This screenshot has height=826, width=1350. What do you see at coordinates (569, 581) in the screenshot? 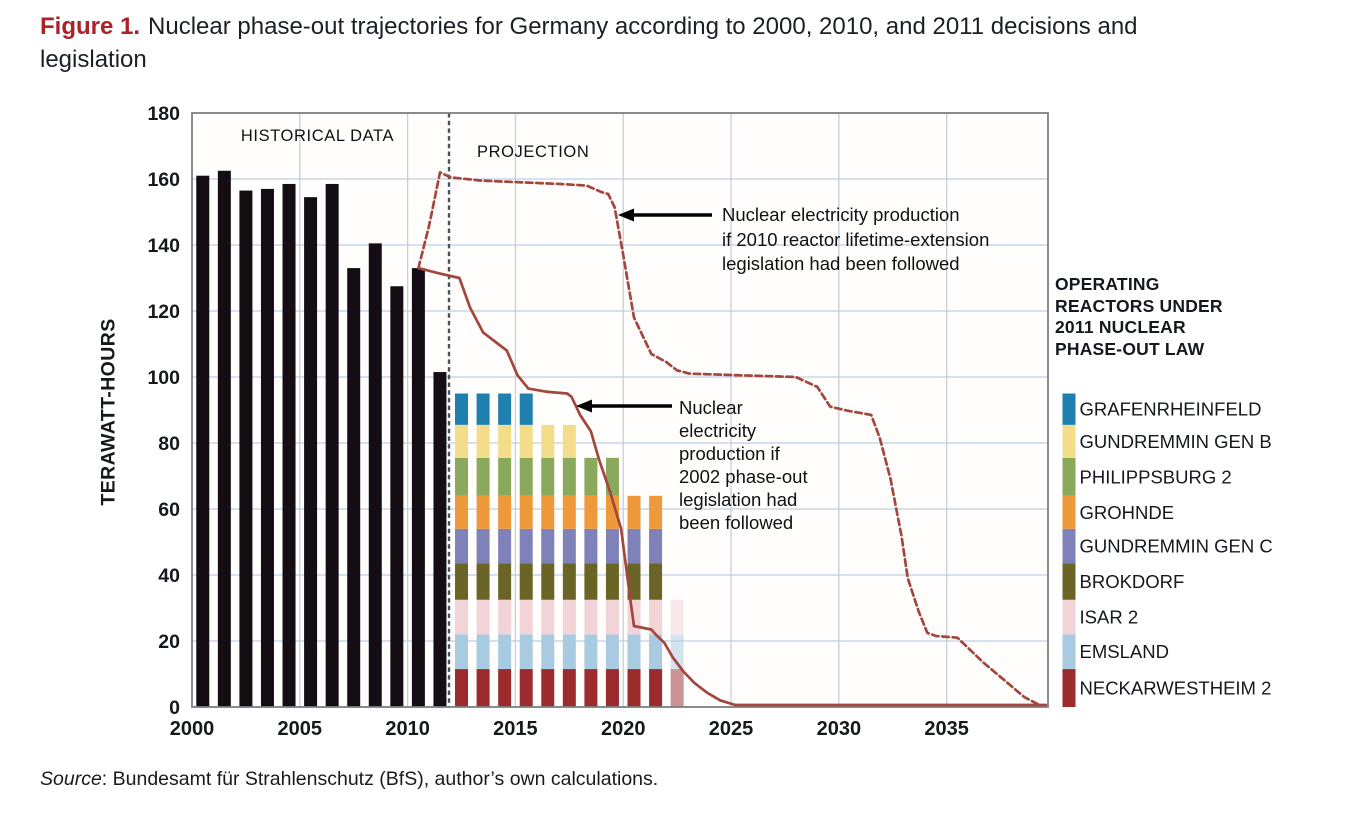
I see `bar-2017-brokdorf` at bounding box center [569, 581].